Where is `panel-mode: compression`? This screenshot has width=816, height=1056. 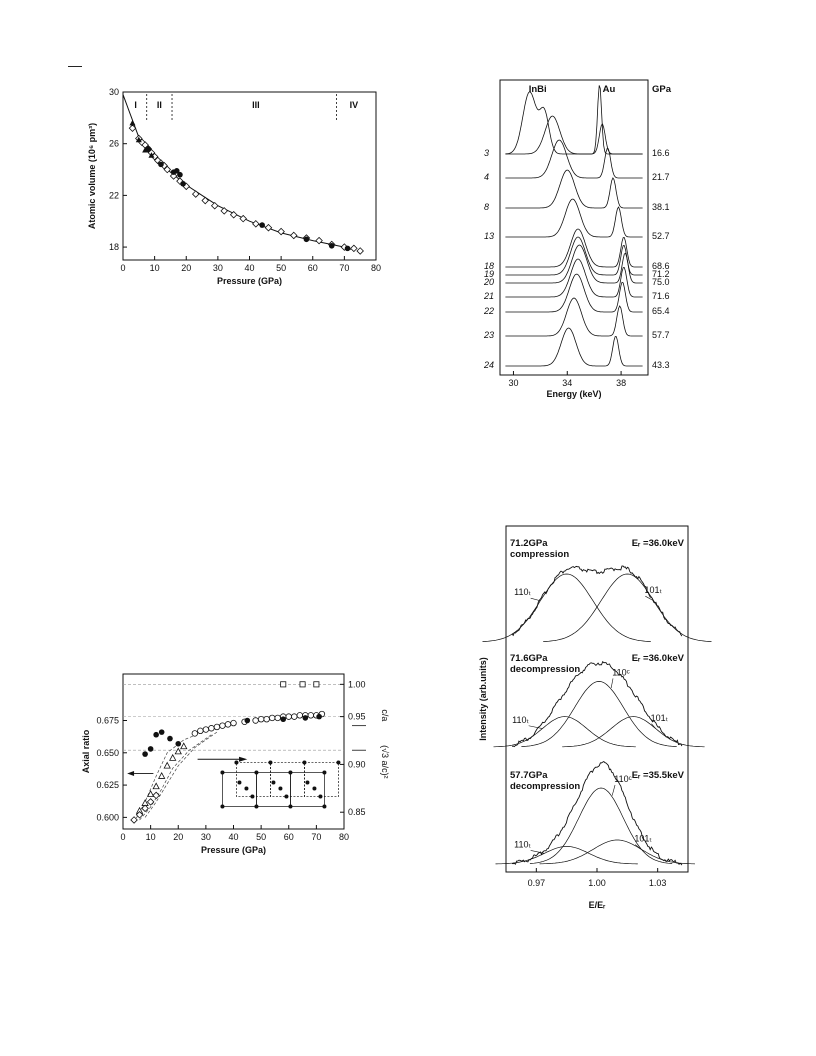
panel-mode: compression is located at coordinates (539, 554).